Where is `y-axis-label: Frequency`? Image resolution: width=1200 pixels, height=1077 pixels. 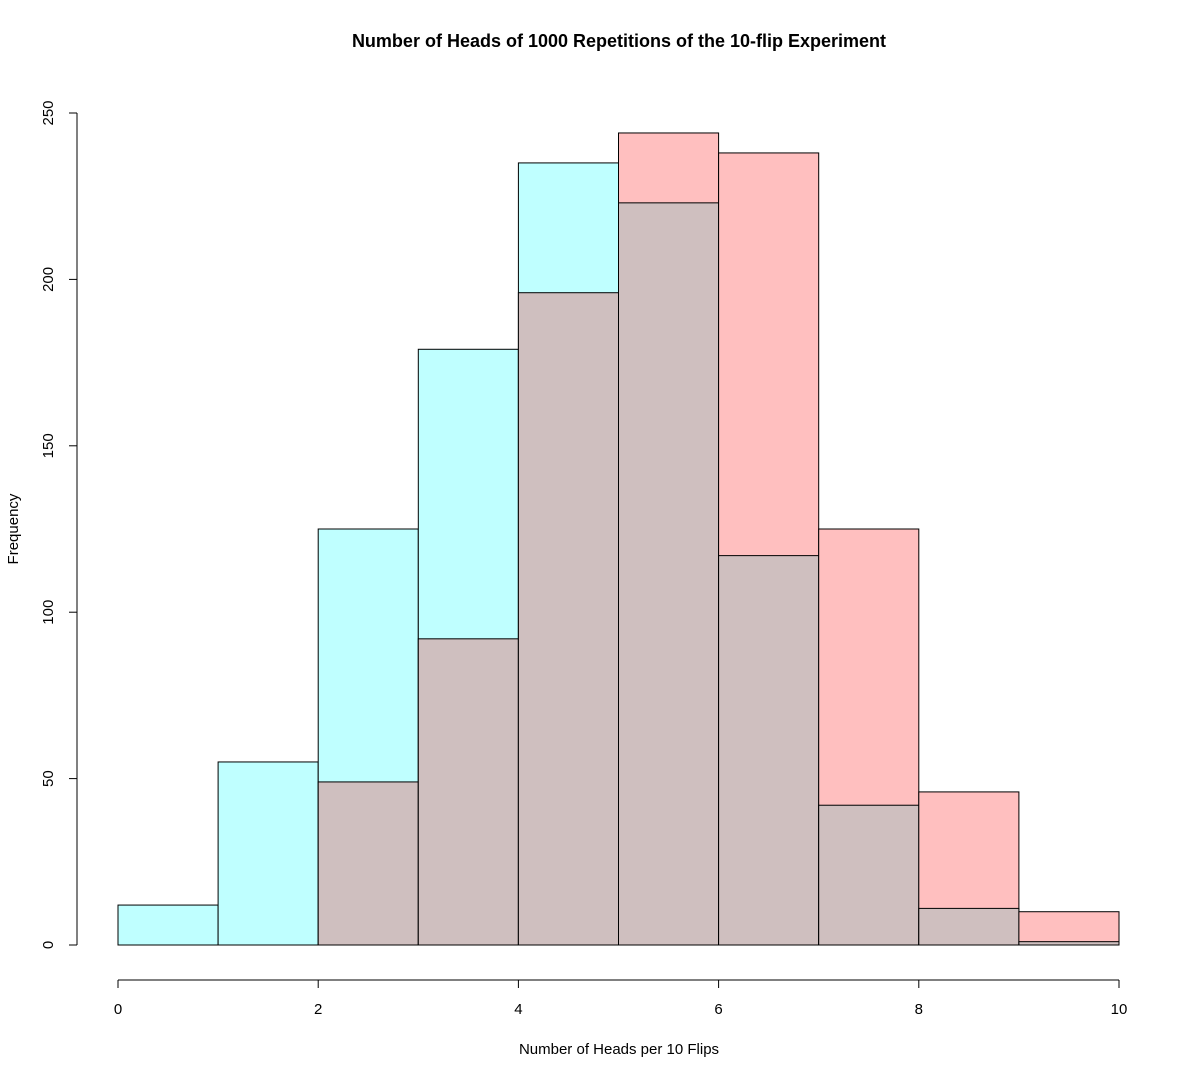 y-axis-label: Frequency is located at coordinates (13, 528).